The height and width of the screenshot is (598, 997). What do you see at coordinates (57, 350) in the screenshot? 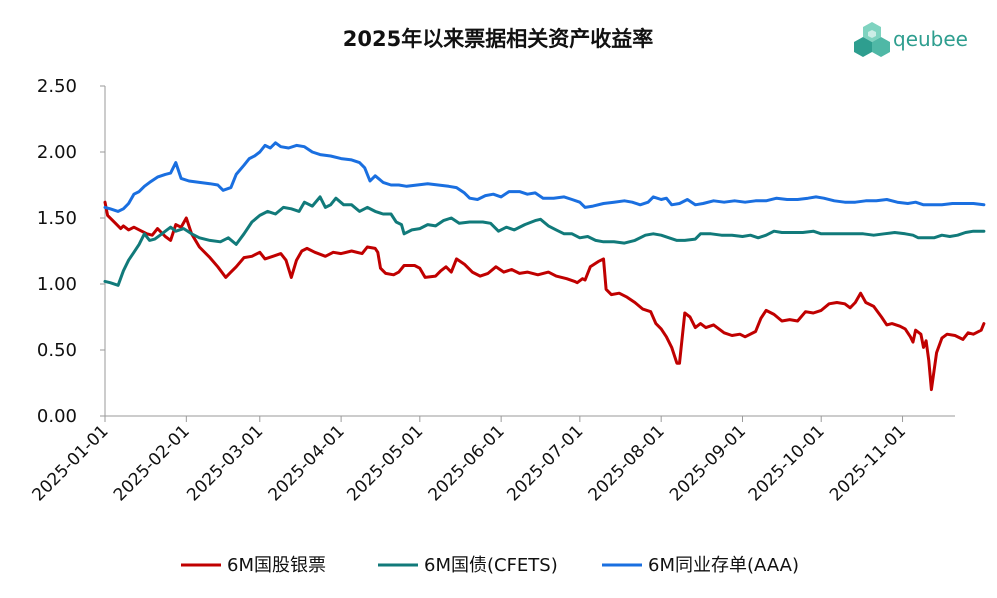
I see `y-tick-label: 0.50` at bounding box center [57, 350].